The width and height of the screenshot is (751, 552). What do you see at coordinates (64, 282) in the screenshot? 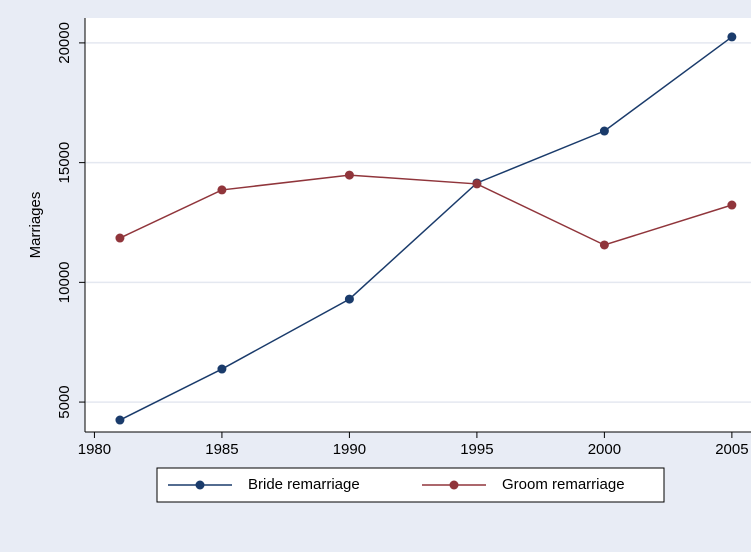
I see `y-tick-label: 10000` at bounding box center [64, 282].